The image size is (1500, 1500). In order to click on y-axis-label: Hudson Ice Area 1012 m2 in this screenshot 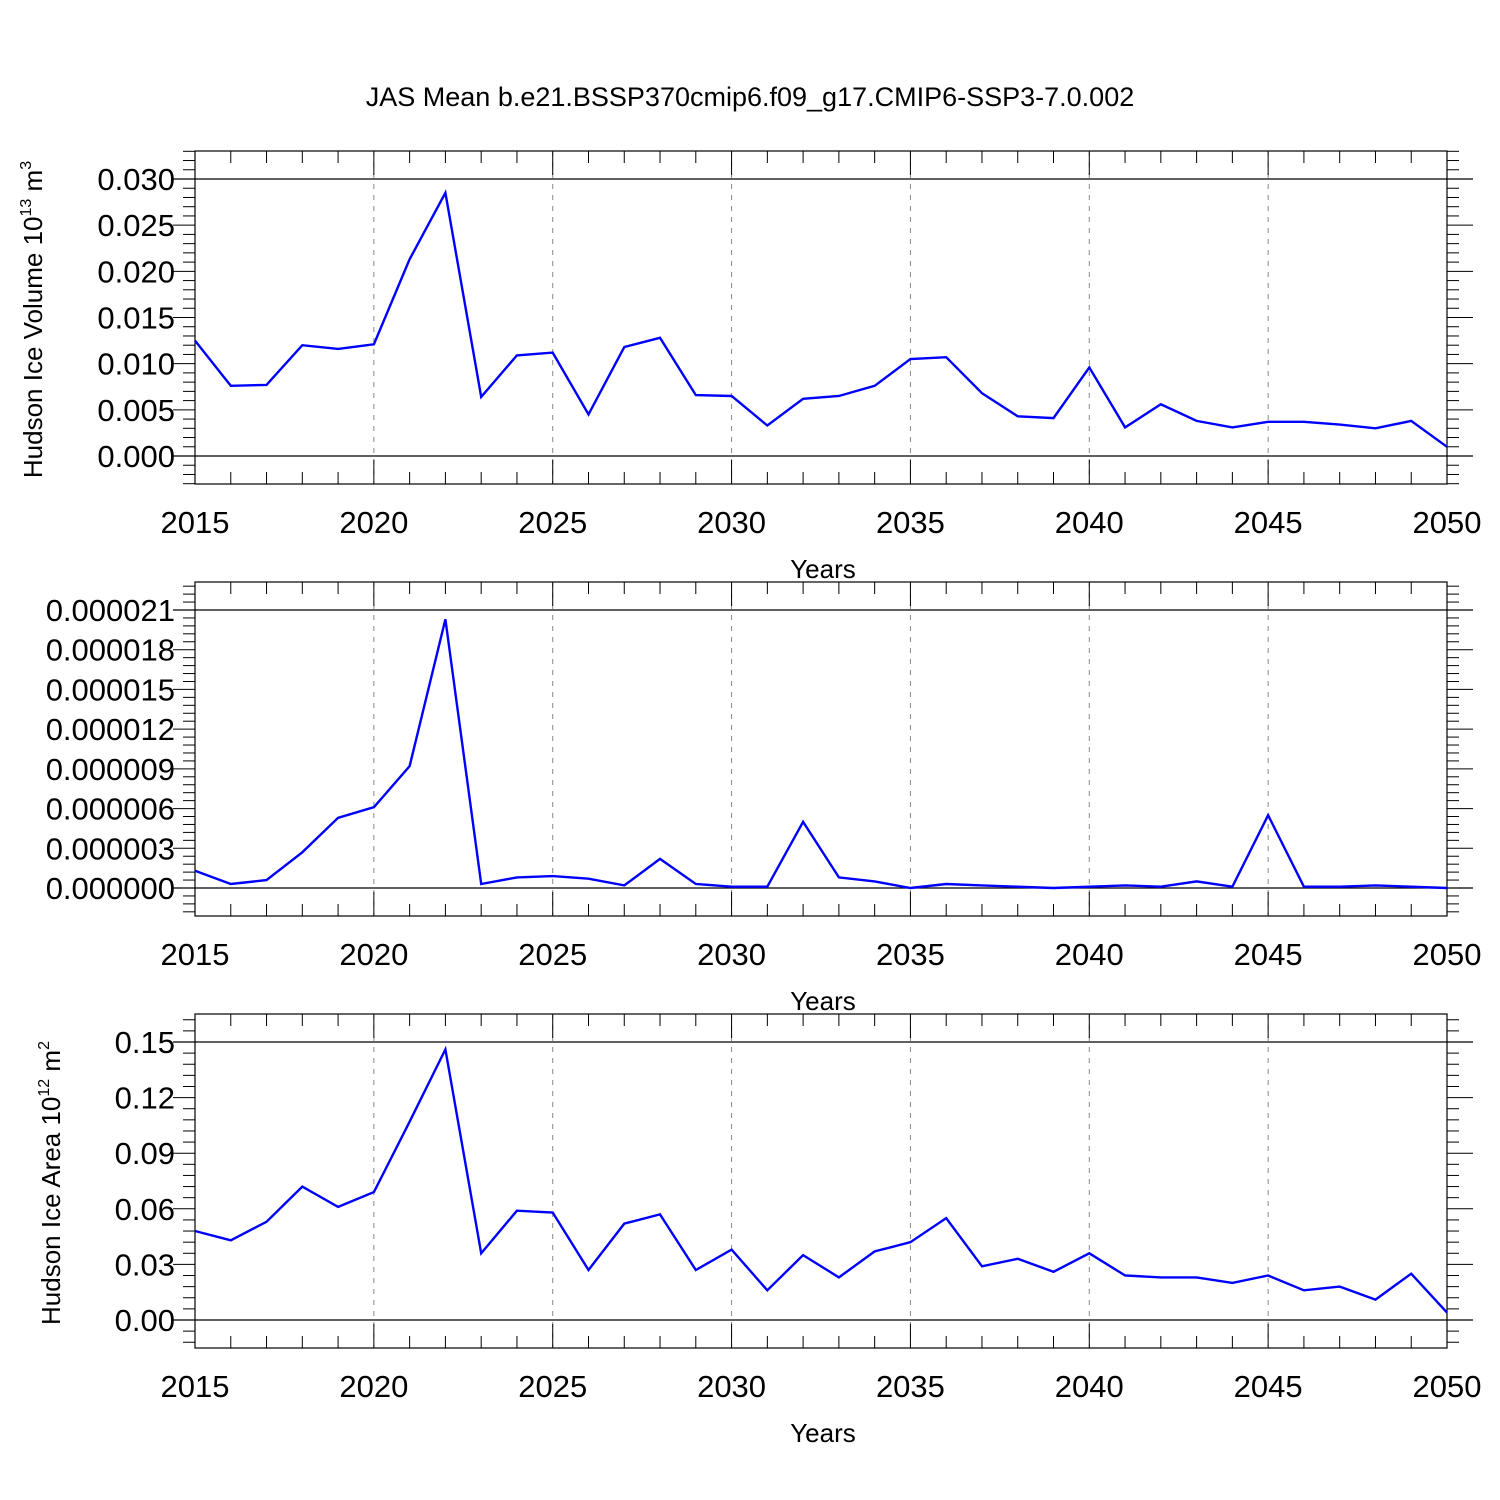, I will do `click(51, 1183)`.